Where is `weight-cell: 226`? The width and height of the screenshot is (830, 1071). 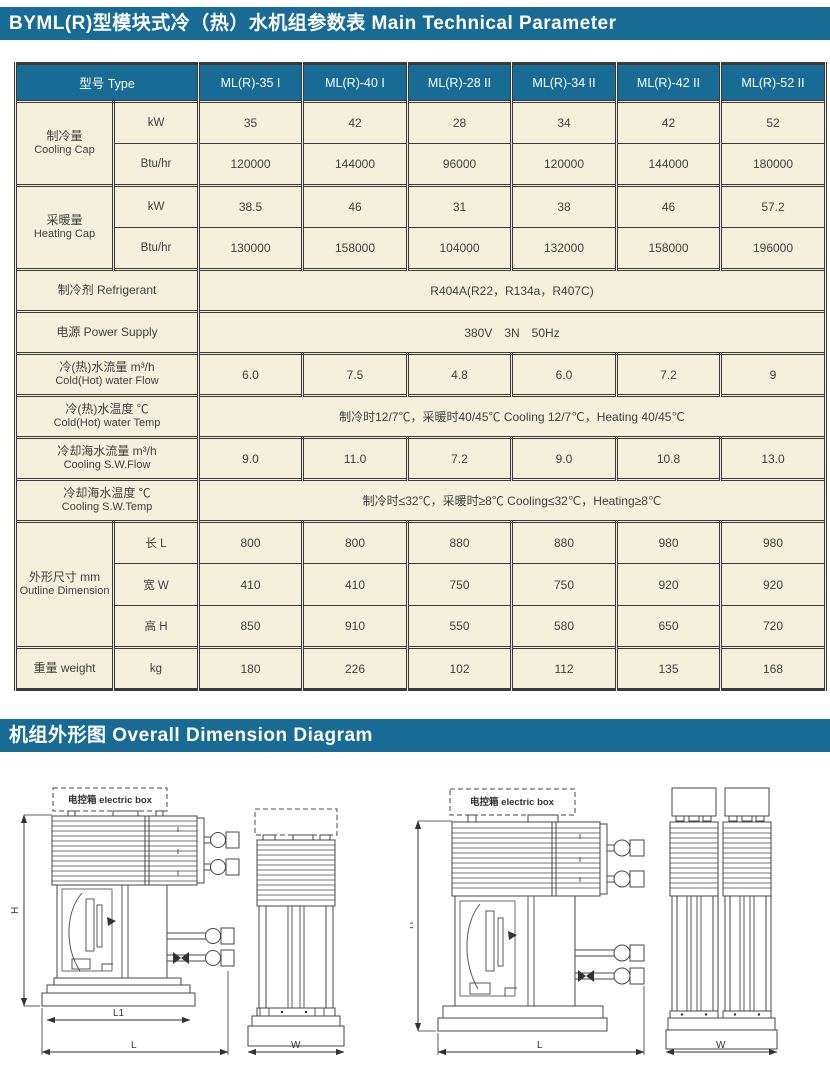 weight-cell: 226 is located at coordinates (355, 668).